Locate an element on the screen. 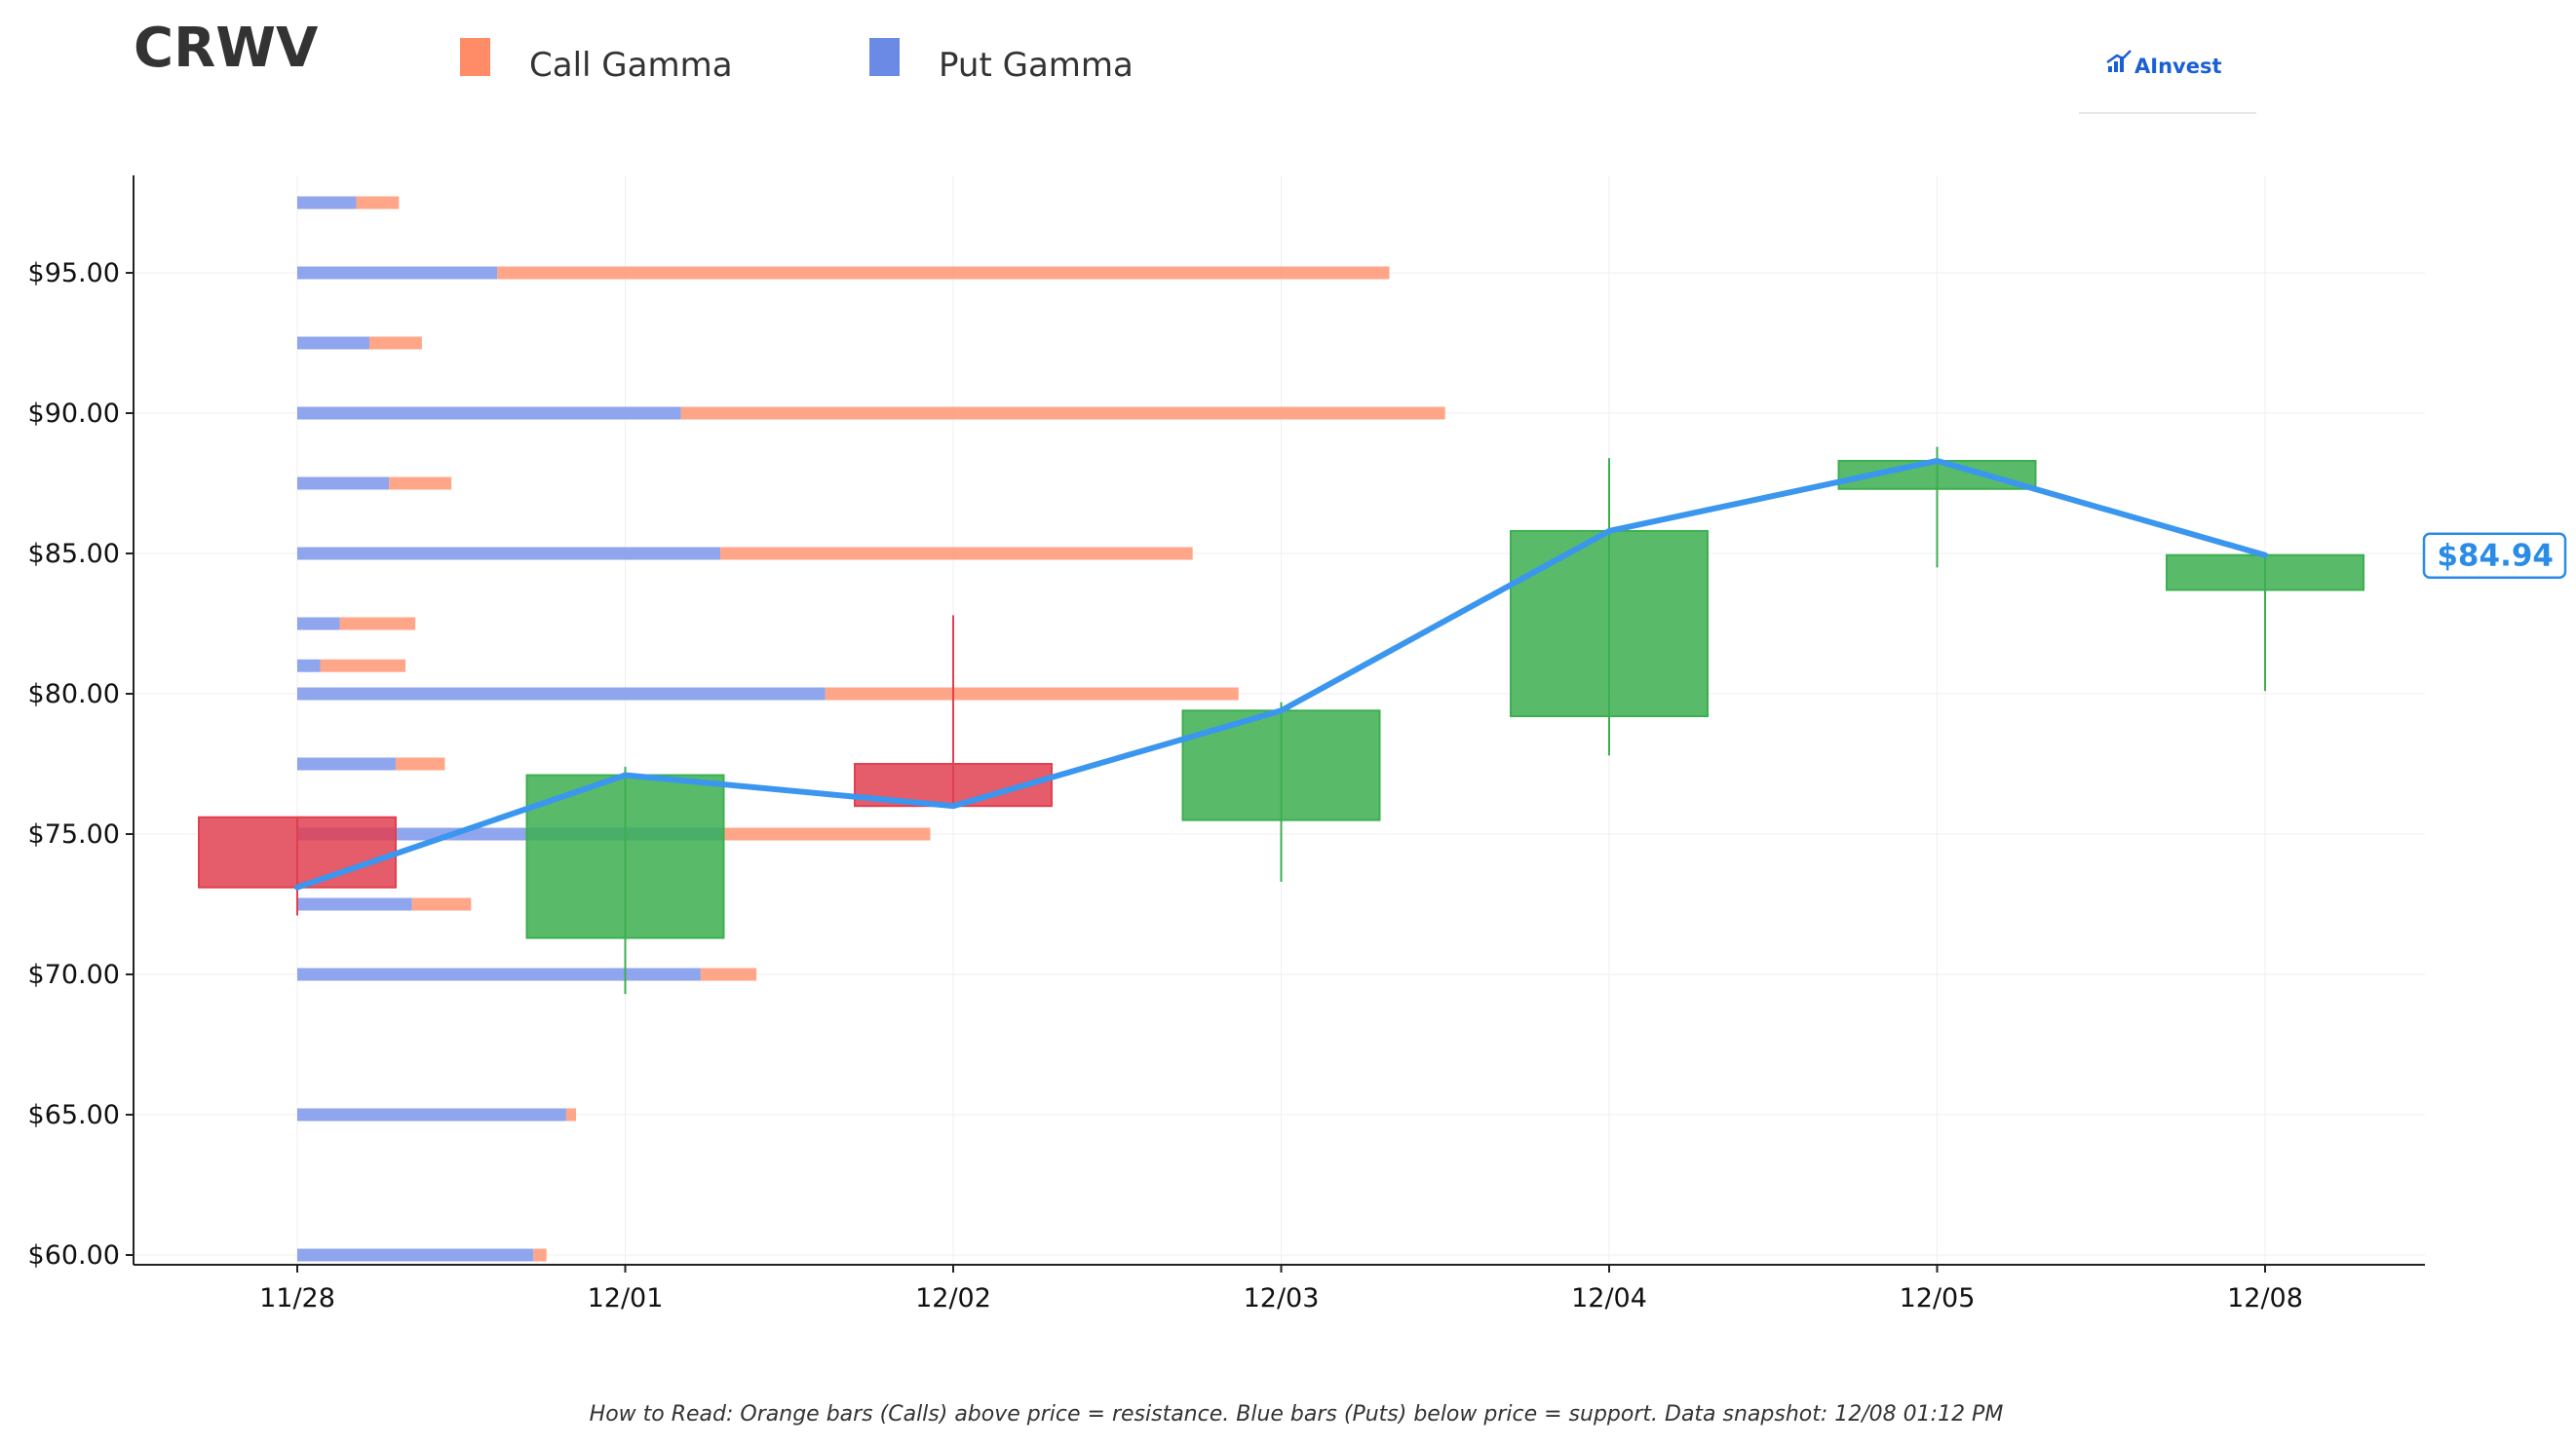  x-tick-label: 11/28 is located at coordinates (297, 1298).